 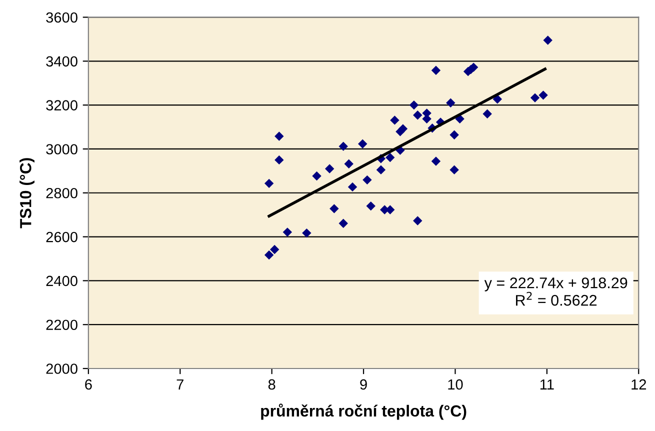 What do you see at coordinates (27, 193) in the screenshot?
I see `y-axis-title: TS10 (°C)` at bounding box center [27, 193].